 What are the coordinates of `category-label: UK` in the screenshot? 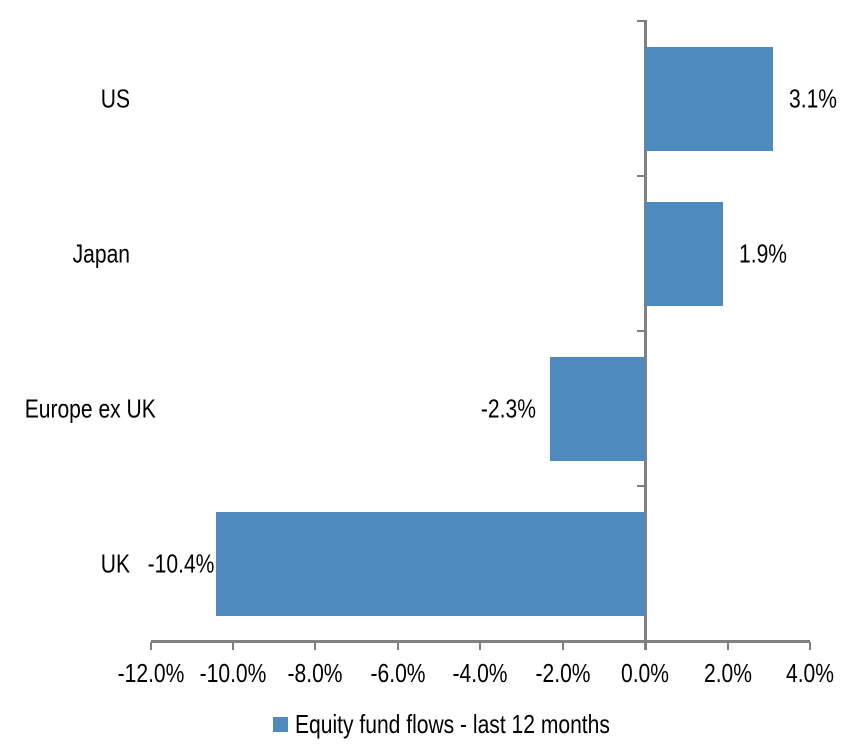 It's located at (115, 563).